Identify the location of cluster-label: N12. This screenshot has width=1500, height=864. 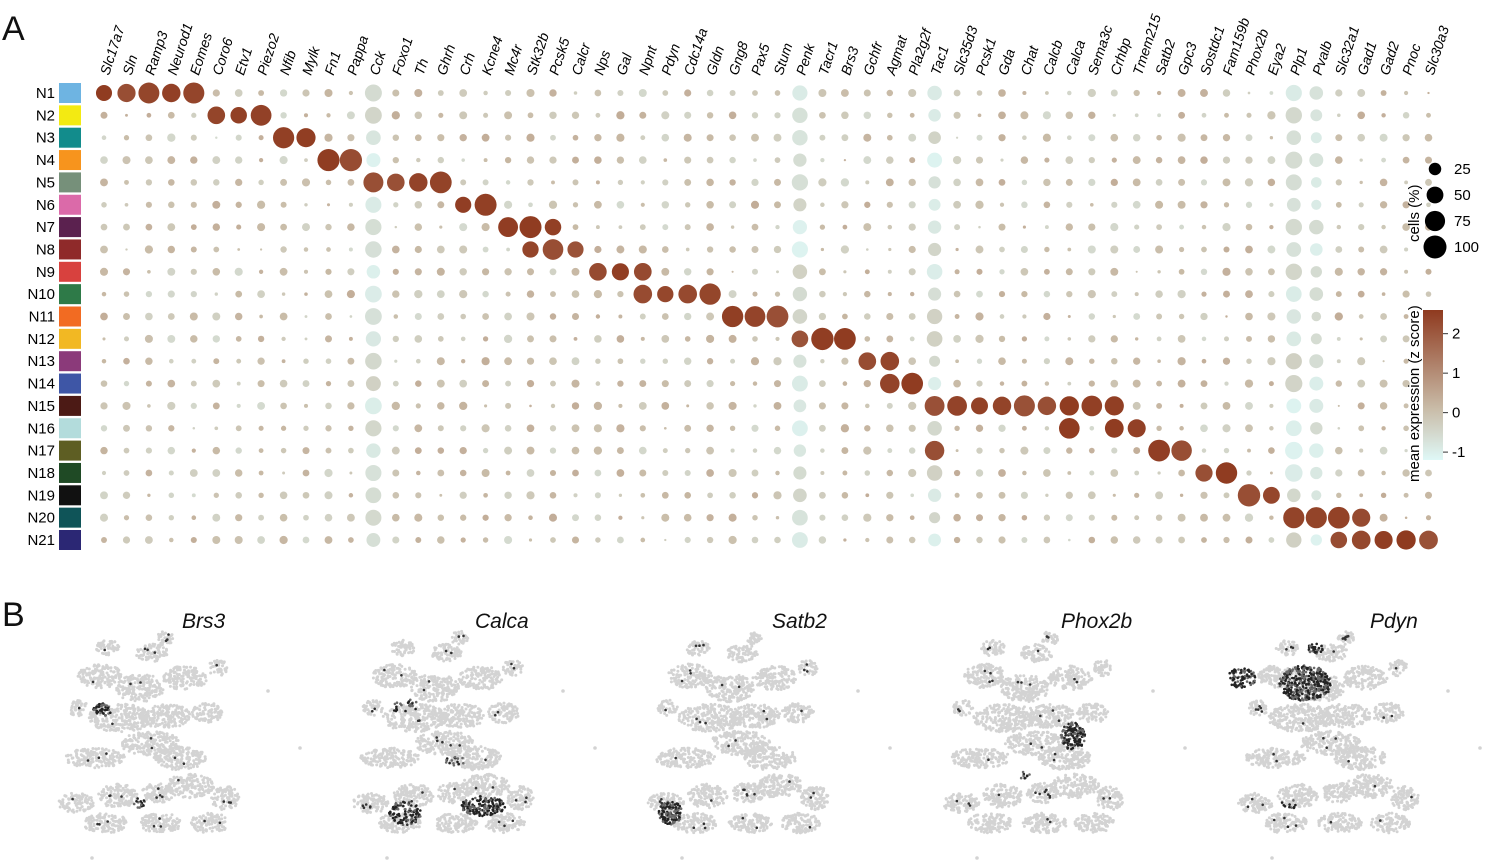
(41, 339).